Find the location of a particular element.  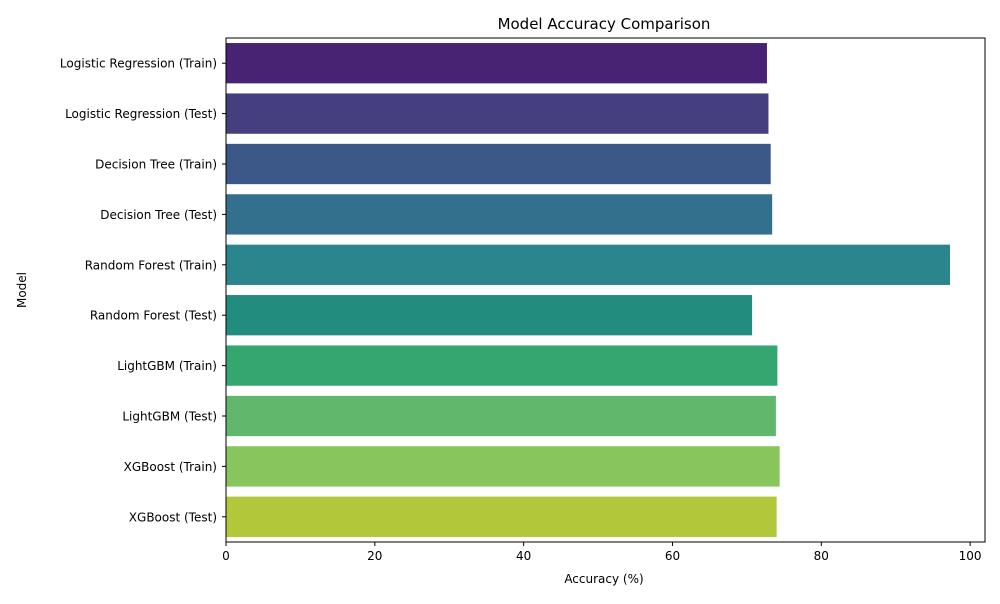

x-tick-label: 60 is located at coordinates (672, 556).